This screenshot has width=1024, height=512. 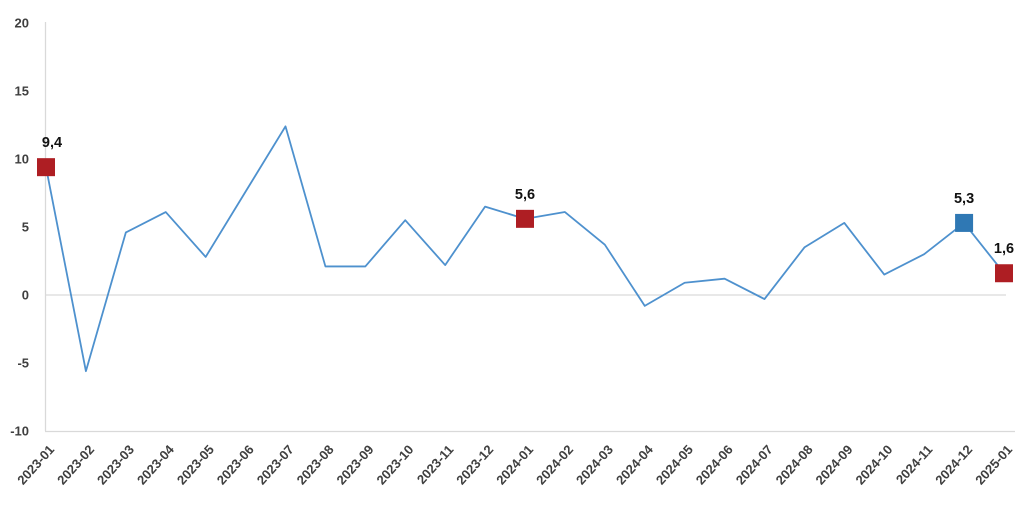 I want to click on x-tick-label: 2023-06, so click(x=235, y=464).